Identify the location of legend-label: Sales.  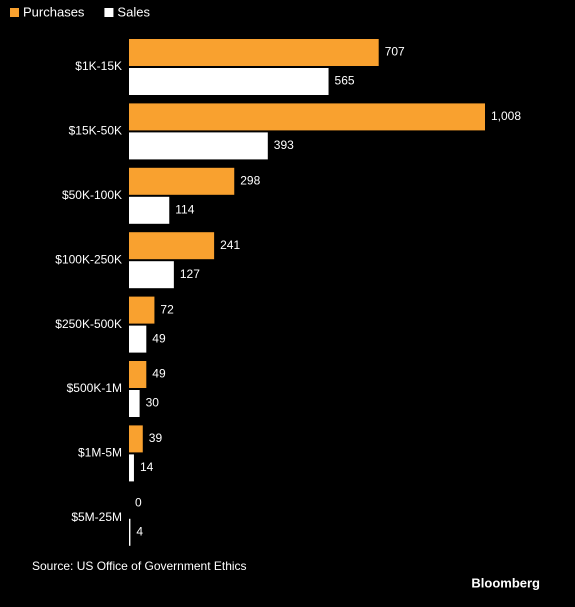
(133, 11).